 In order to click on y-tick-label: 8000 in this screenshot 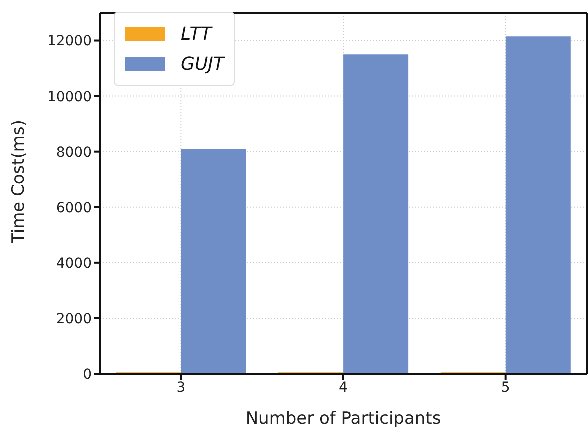, I will do `click(74, 152)`.